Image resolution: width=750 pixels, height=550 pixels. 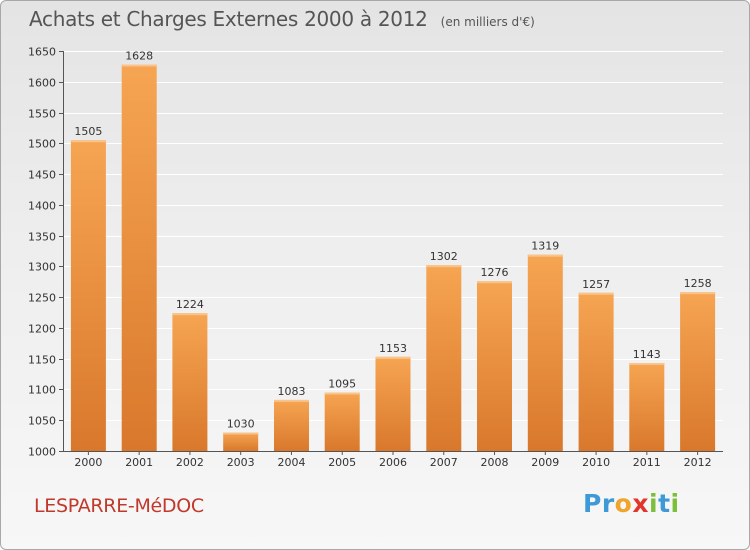 I want to click on data-label: 1224, so click(x=190, y=304).